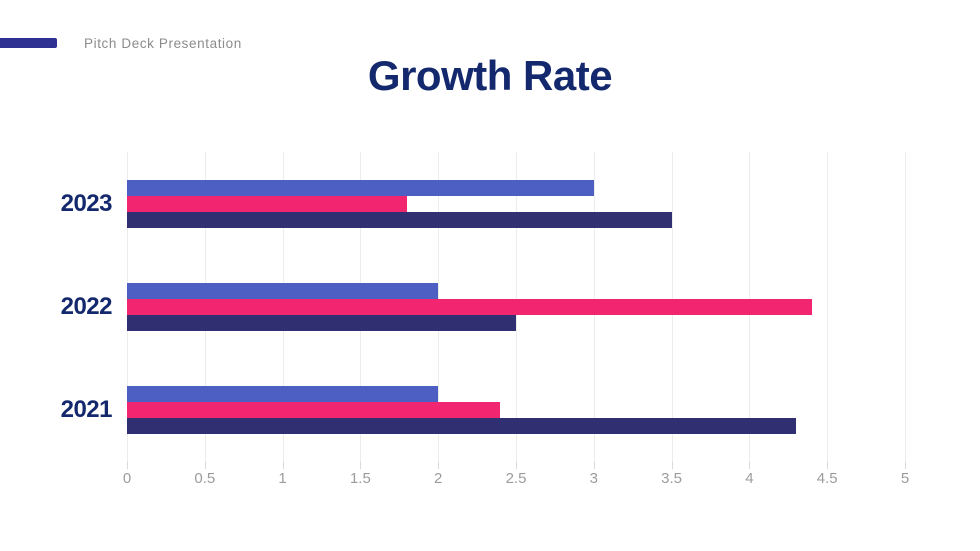 The width and height of the screenshot is (980, 551). I want to click on bar-2023-blue, so click(360, 187).